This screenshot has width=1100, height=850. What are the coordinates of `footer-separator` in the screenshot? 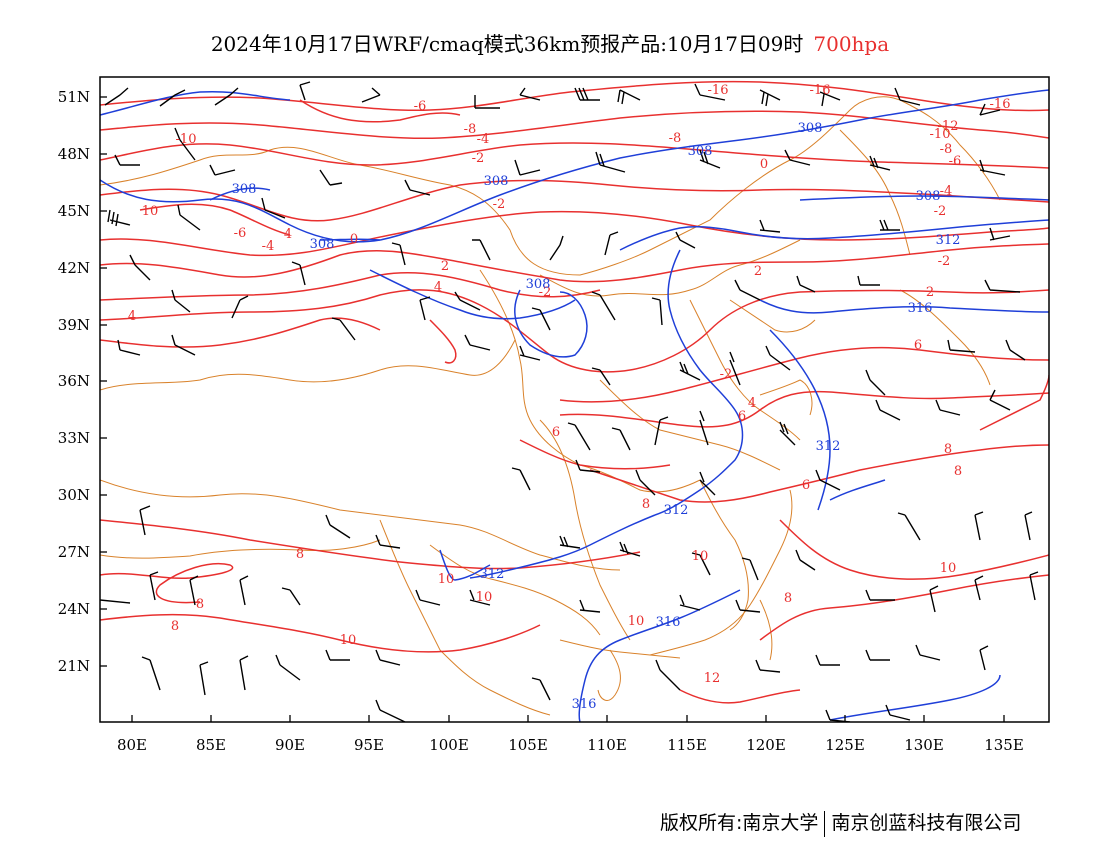 It's located at (825, 823).